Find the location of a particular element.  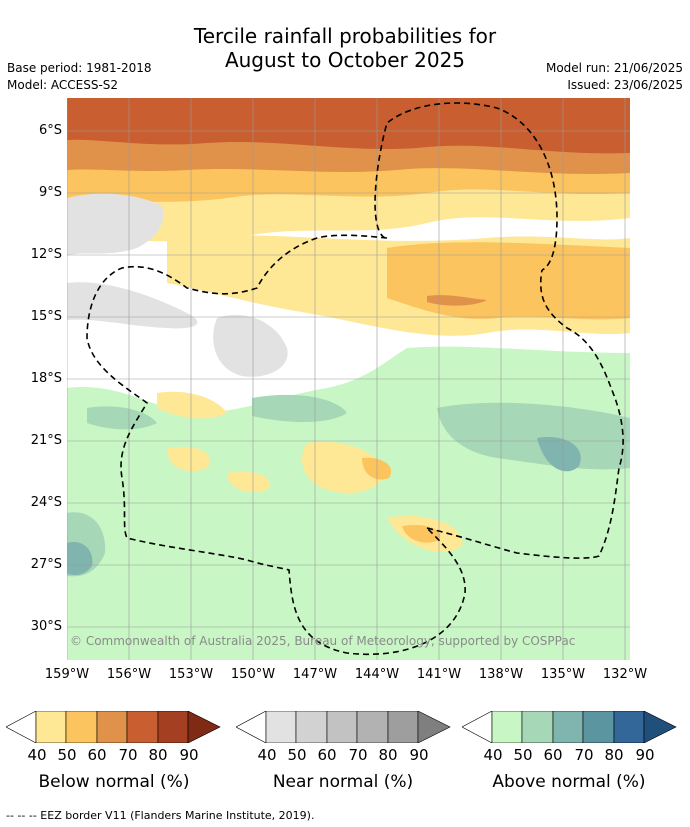

title-line-2: August to October 2025 is located at coordinates (345, 60).